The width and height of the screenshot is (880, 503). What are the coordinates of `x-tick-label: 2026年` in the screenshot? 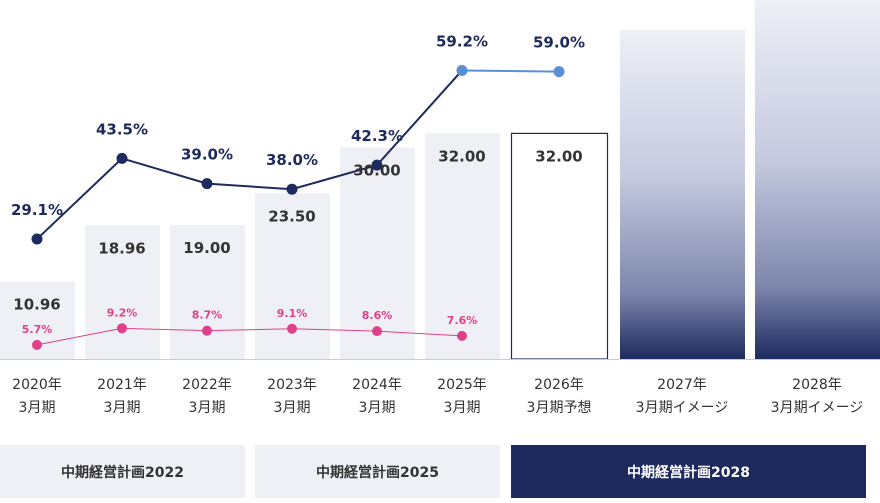 It's located at (559, 385).